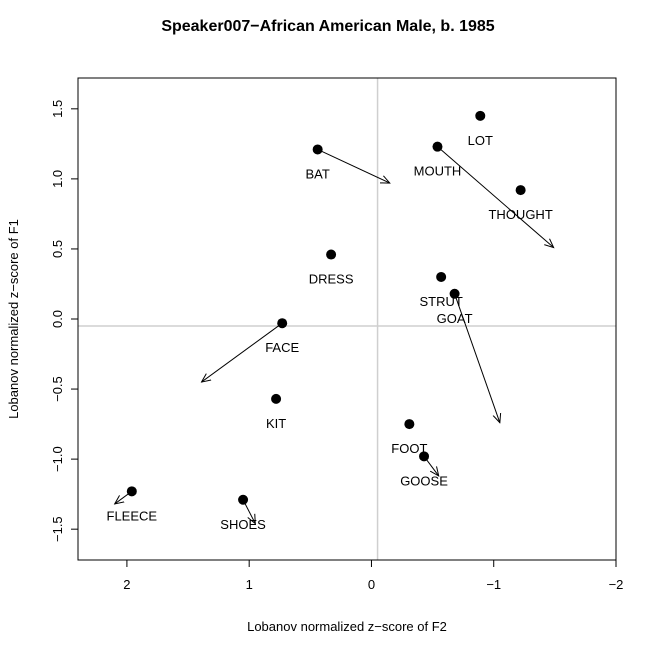  I want to click on point-label-mouth: MOUTH, so click(438, 171).